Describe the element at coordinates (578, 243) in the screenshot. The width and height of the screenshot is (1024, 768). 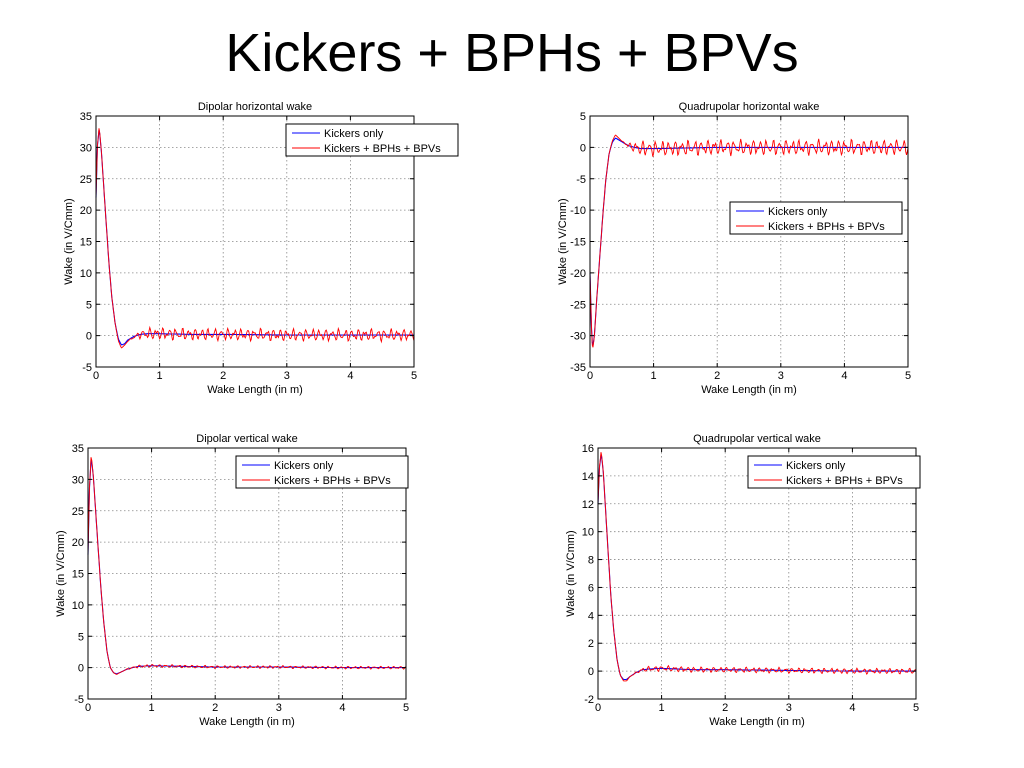
I see `y-tick-label: -15` at that location.